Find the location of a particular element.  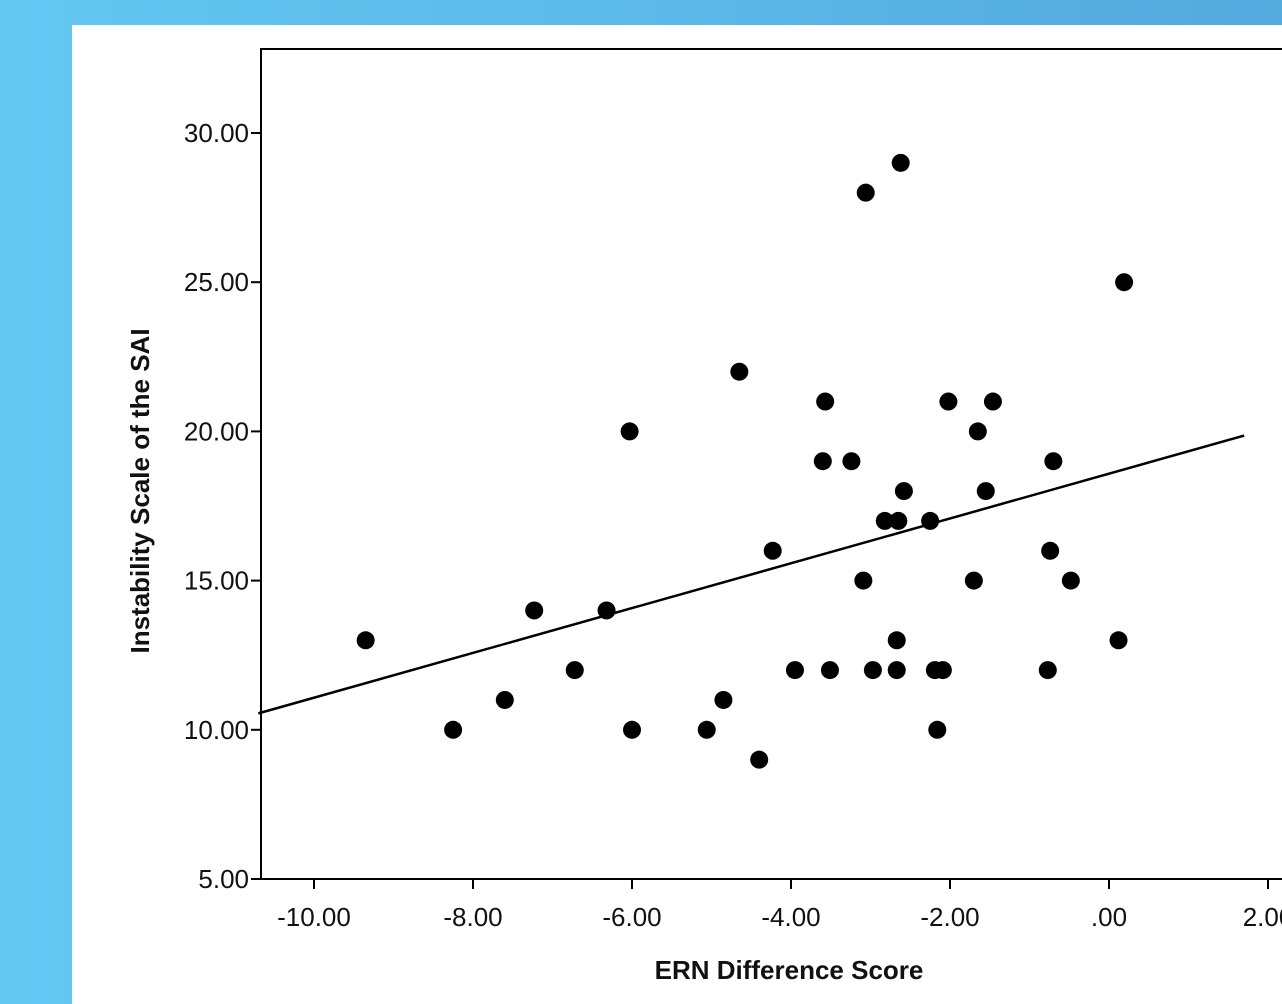

x-tick-label: -8.00 is located at coordinates (472, 917).